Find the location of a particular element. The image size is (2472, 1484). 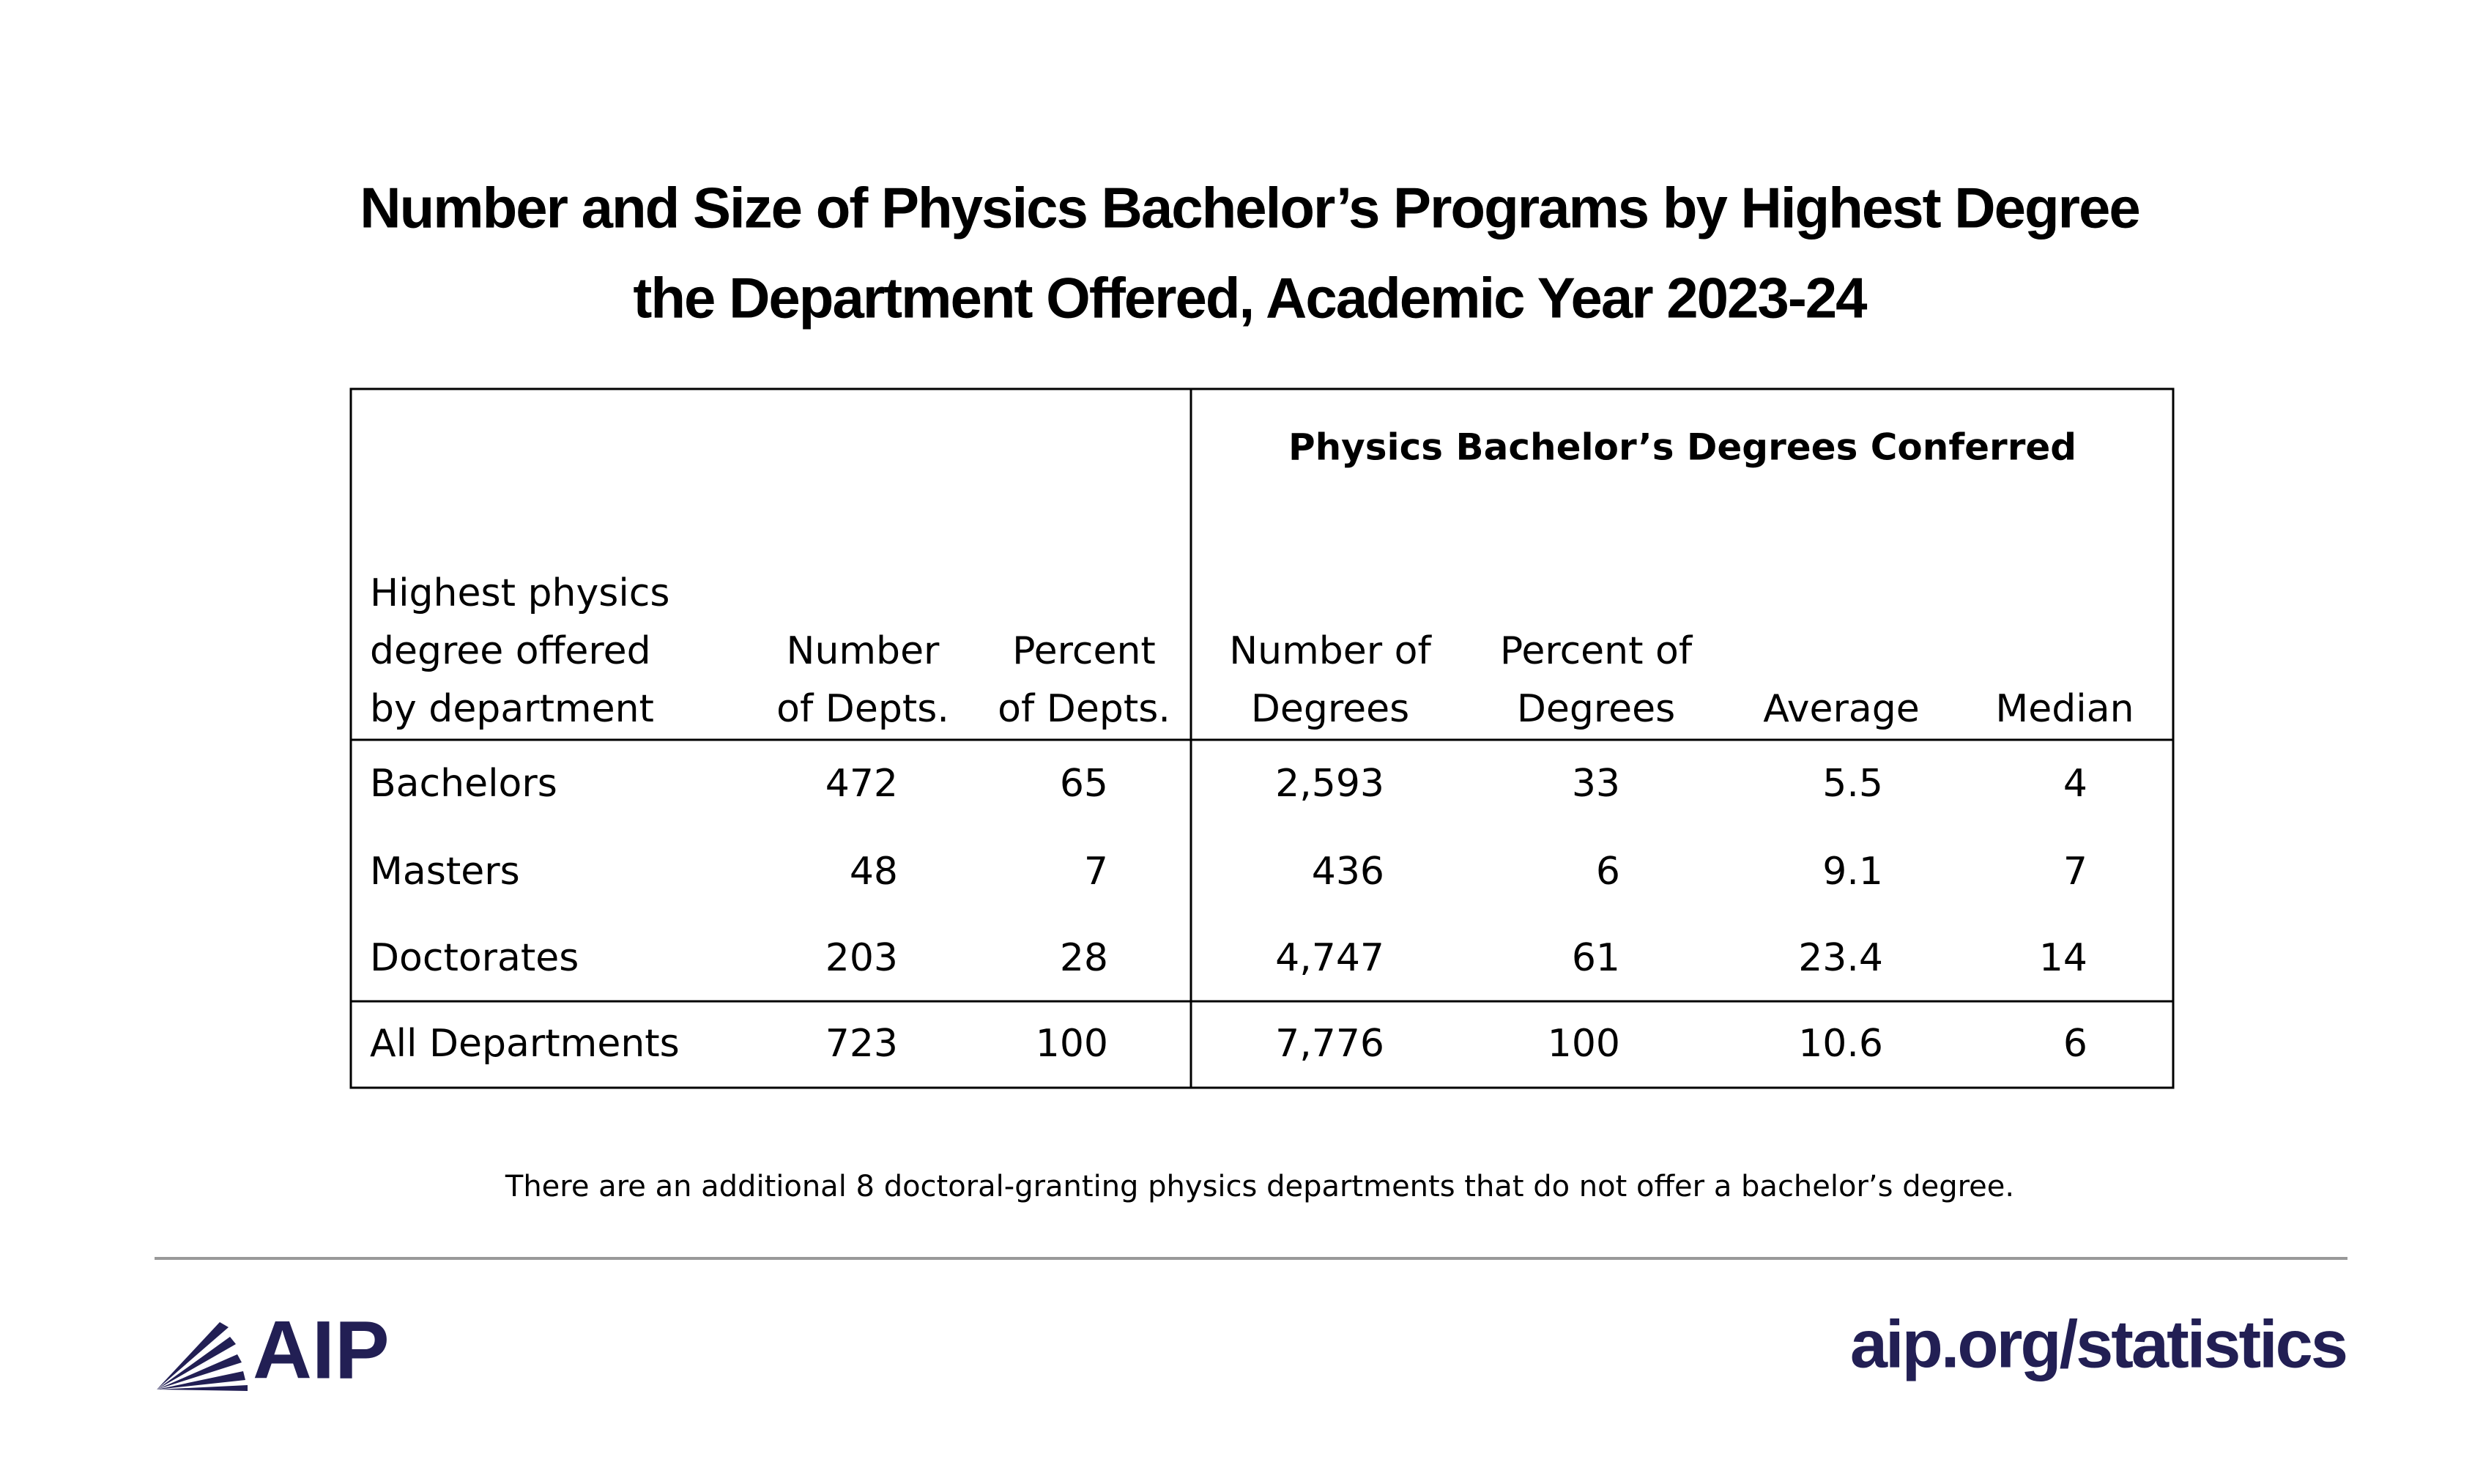

cell-value: 14 is located at coordinates (2063, 958).